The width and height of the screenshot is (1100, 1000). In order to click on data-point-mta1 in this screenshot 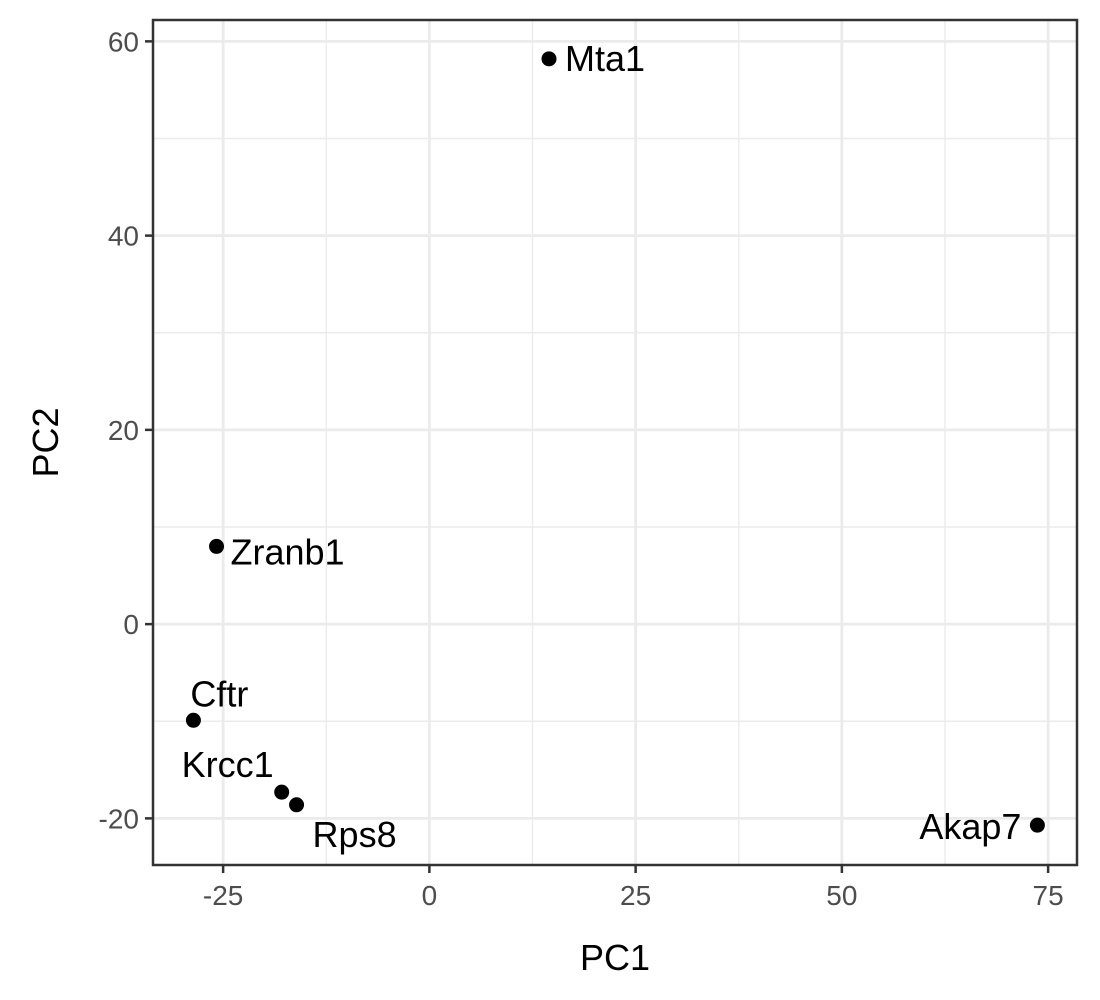, I will do `click(549, 59)`.